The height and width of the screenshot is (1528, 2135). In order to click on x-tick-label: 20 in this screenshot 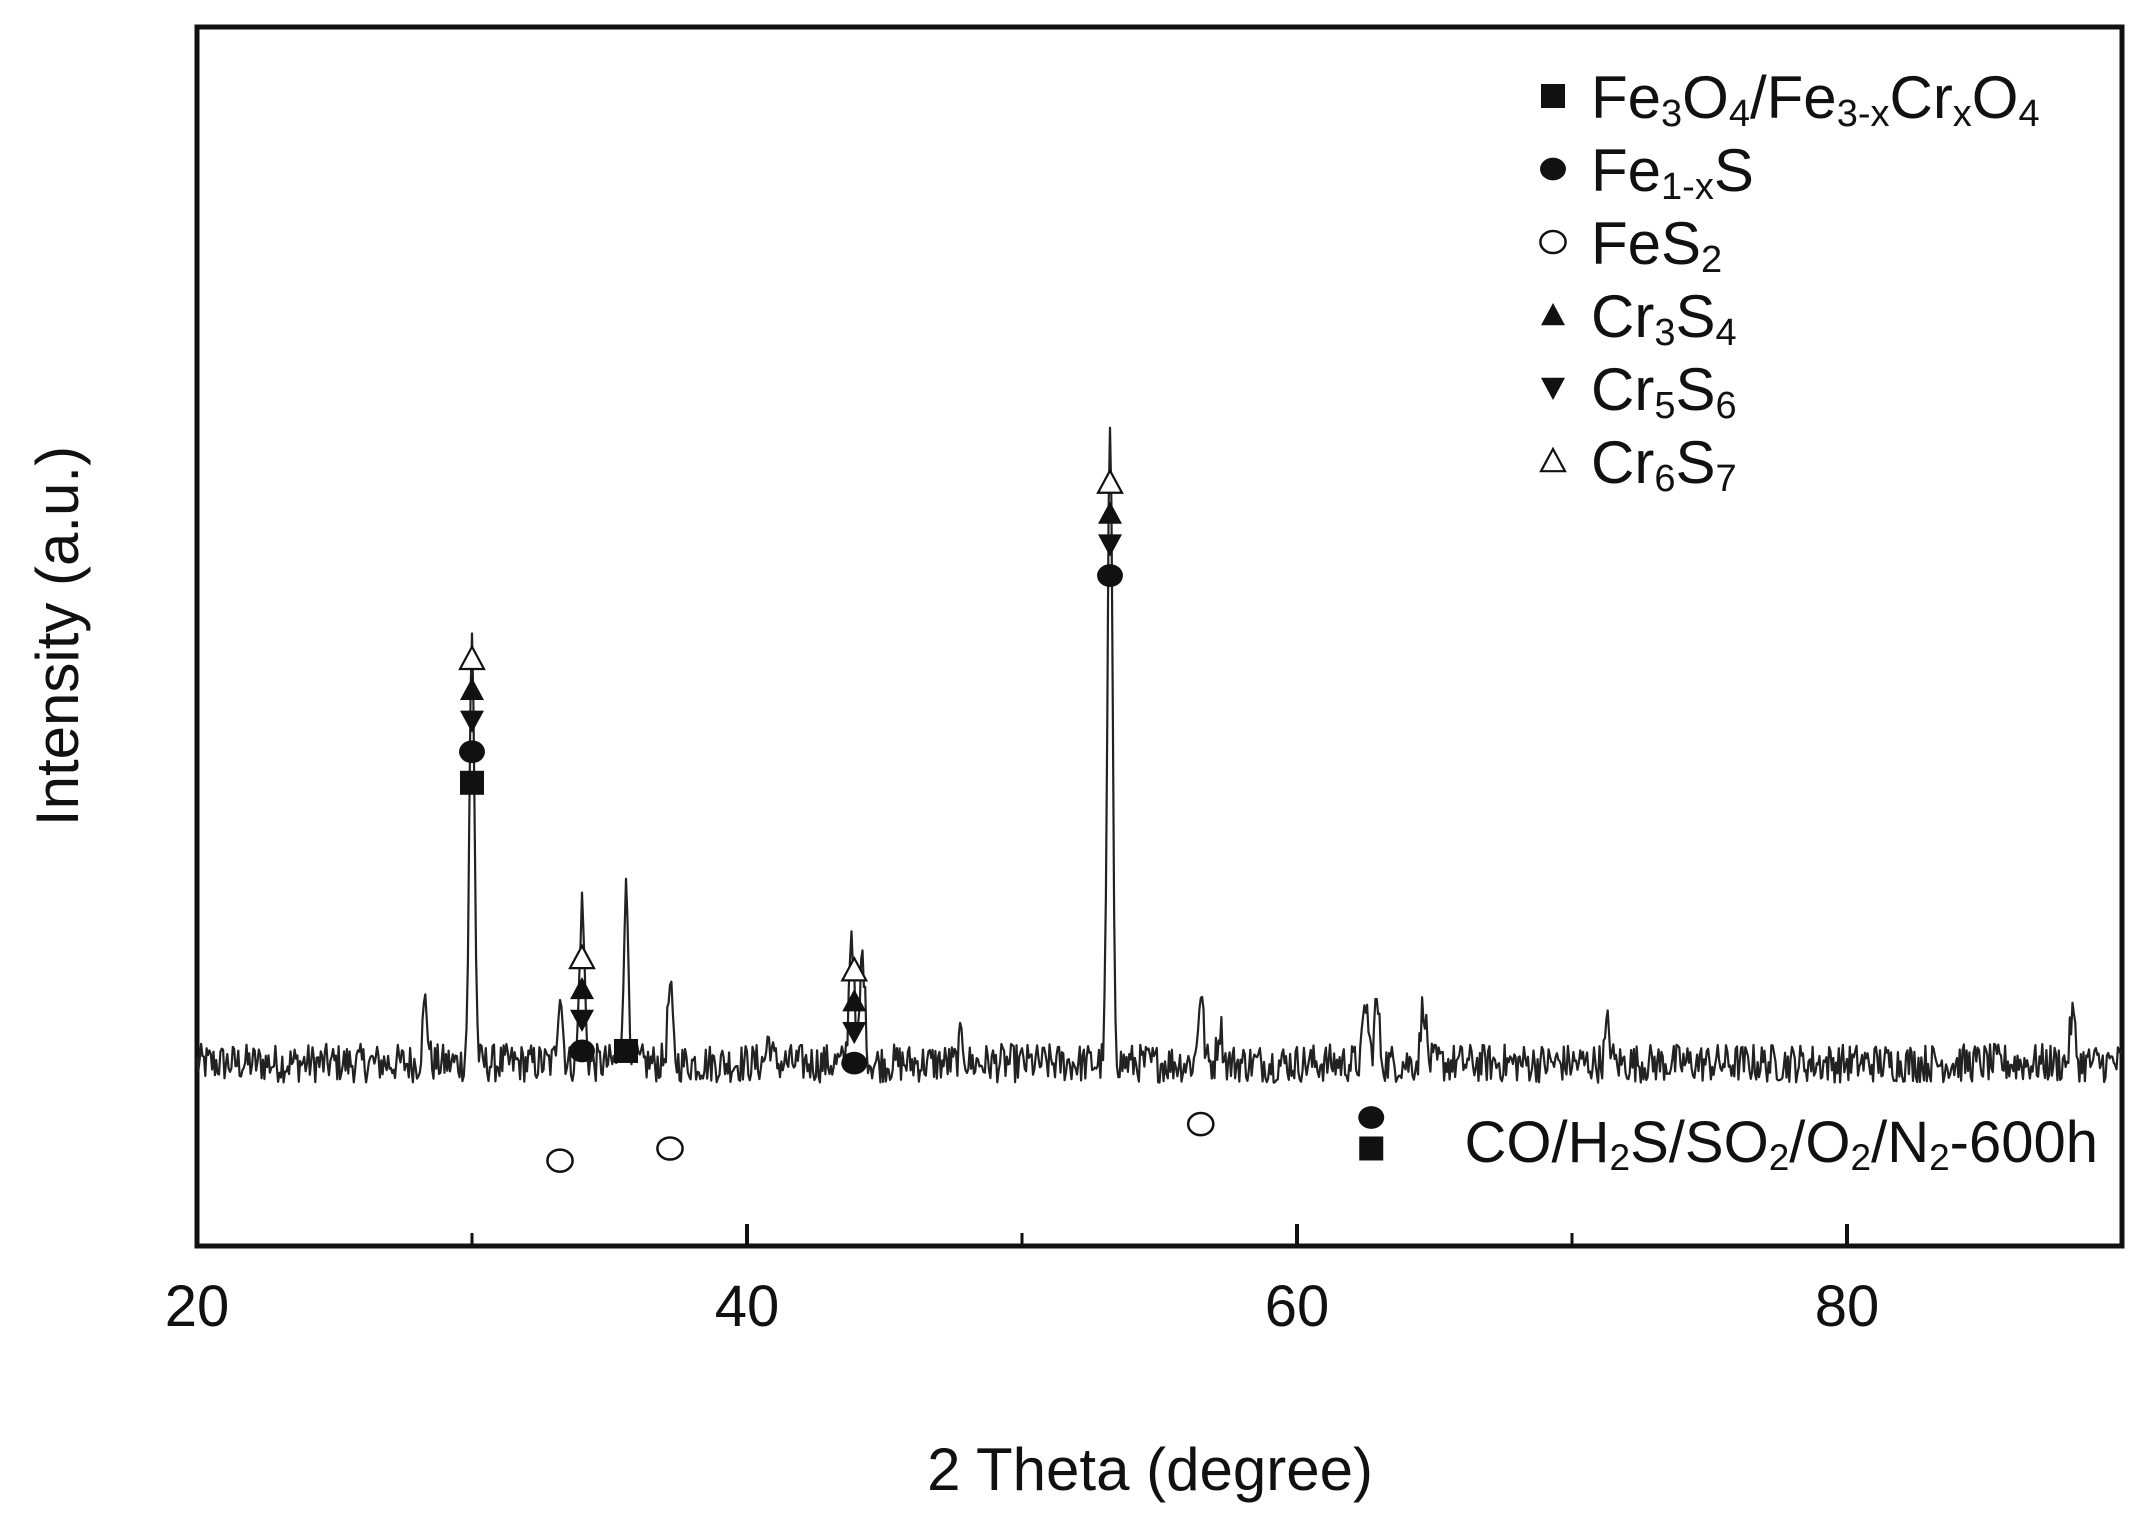, I will do `click(197, 1306)`.